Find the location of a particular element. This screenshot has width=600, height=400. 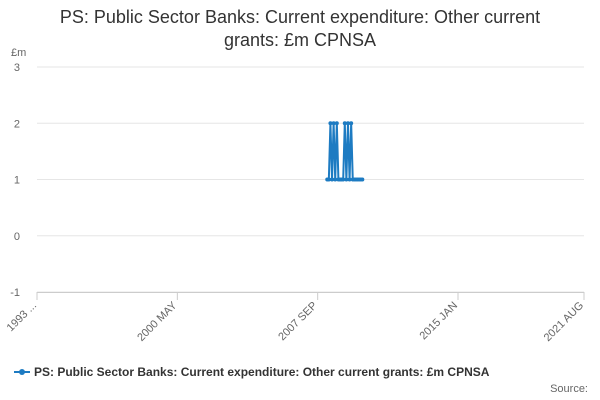

y-tick-label: 3 is located at coordinates (17, 68).